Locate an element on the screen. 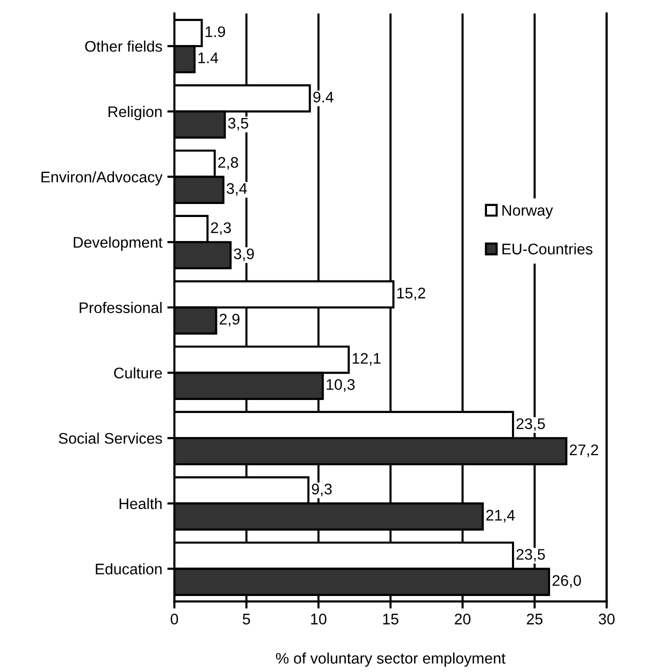  data-label: 26,0 is located at coordinates (566, 581).